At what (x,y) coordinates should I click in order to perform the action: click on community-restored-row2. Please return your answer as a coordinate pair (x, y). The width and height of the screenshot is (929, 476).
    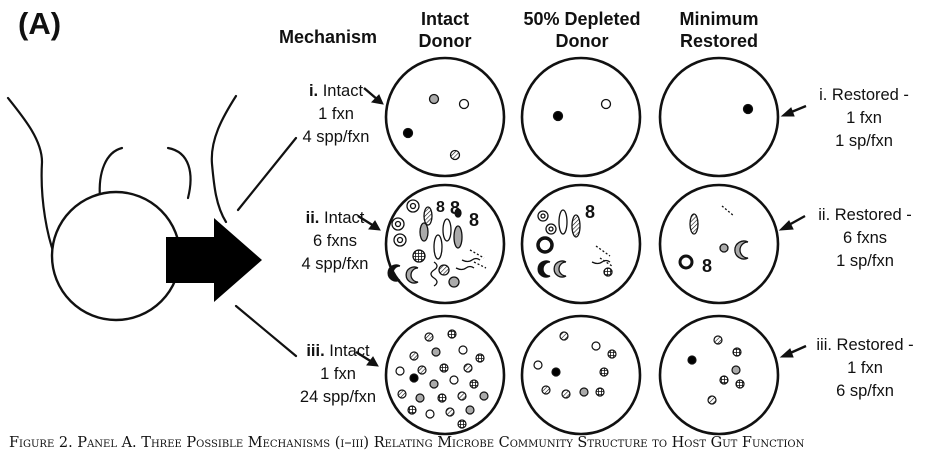
    Looking at the image, I should click on (719, 244).